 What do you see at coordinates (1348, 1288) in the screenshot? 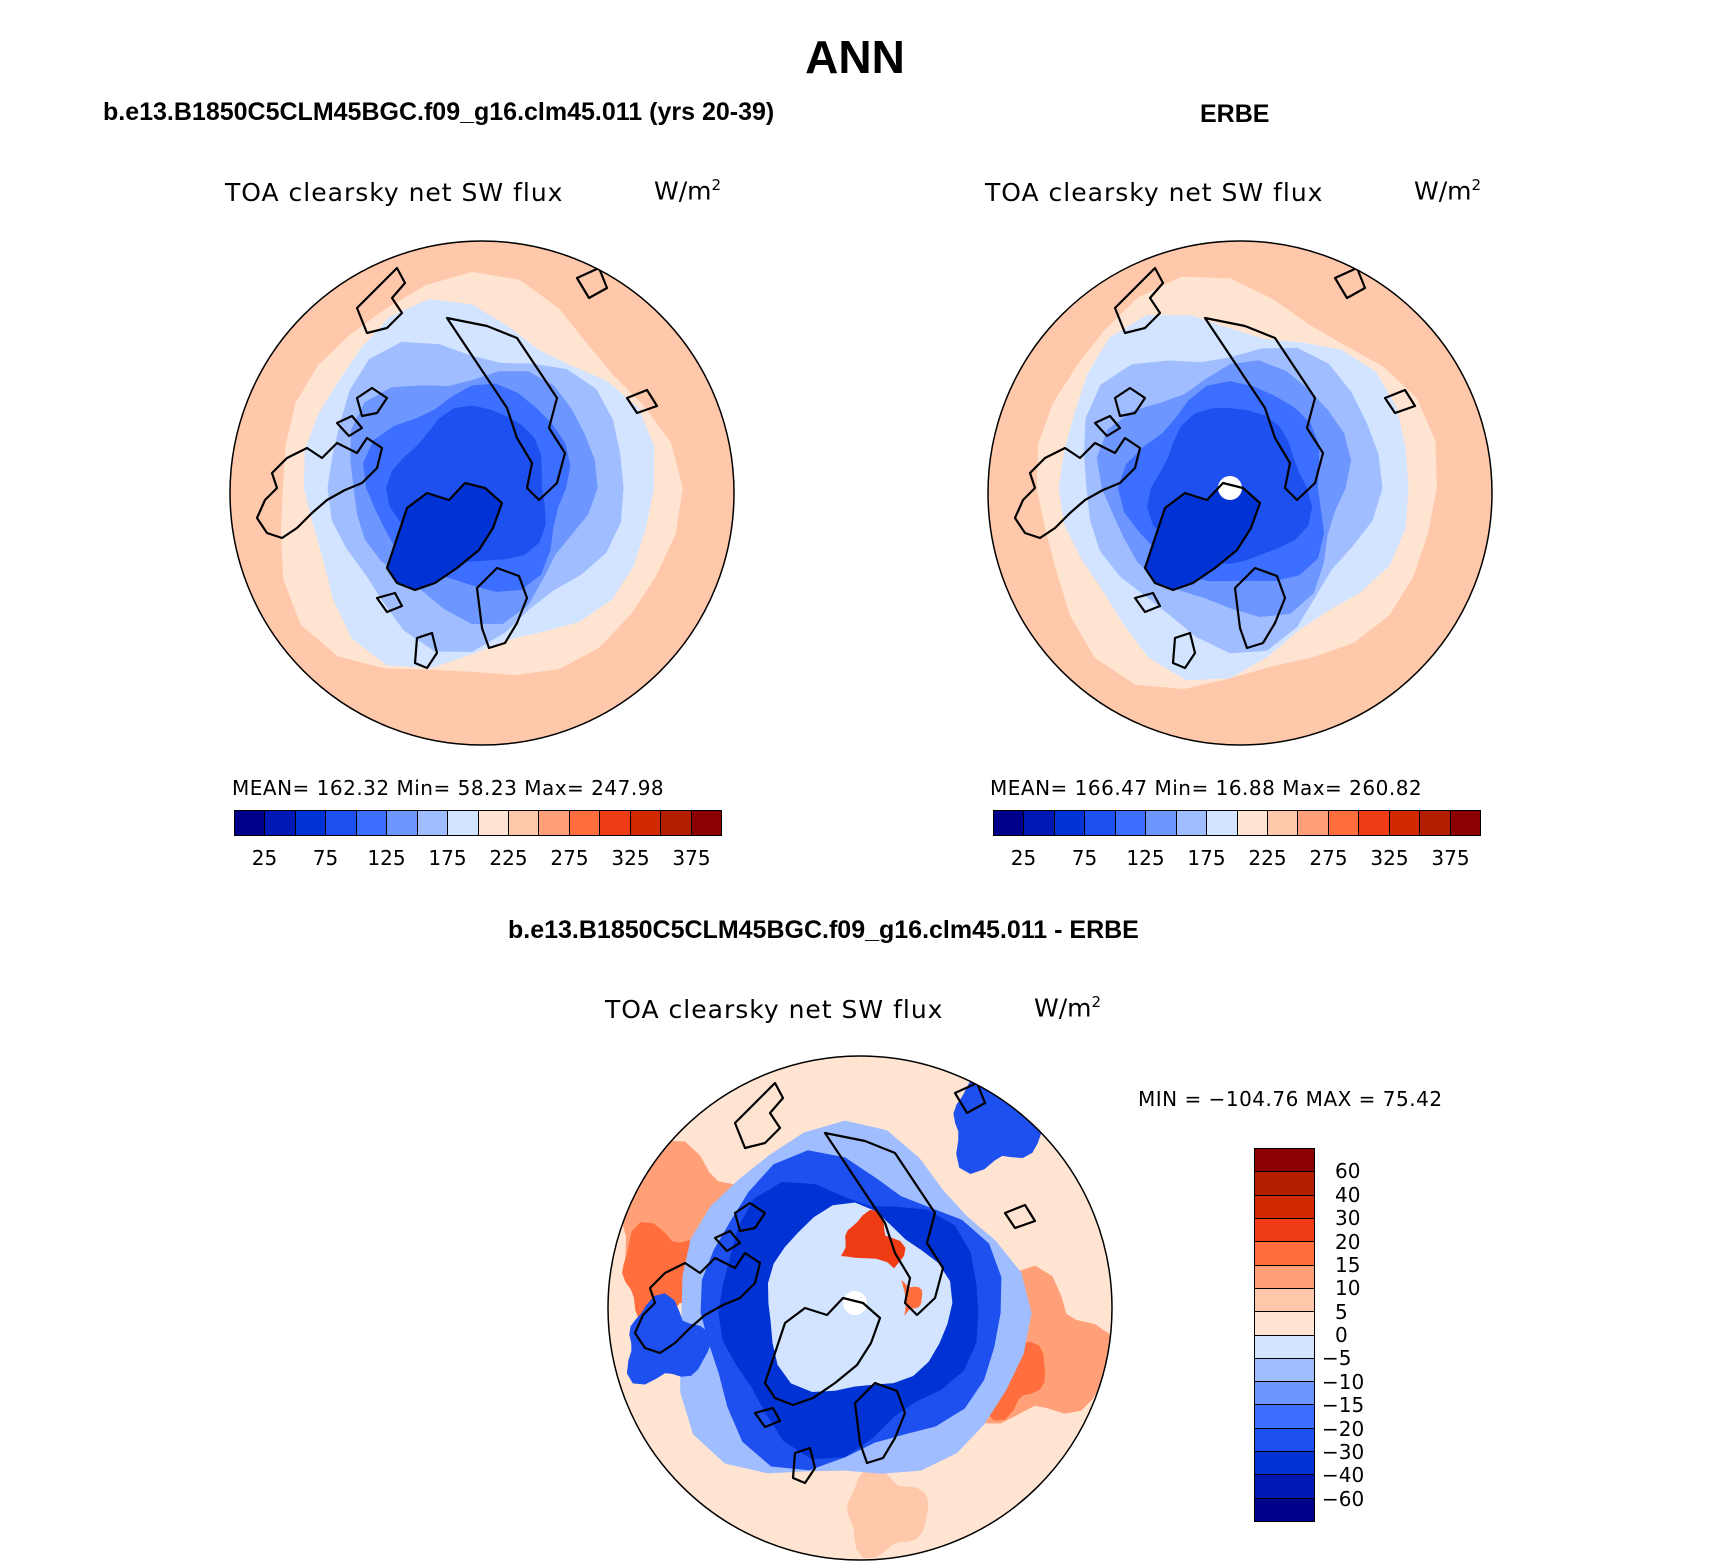
I see `colorbar-diff-tick-label: 10` at bounding box center [1348, 1288].